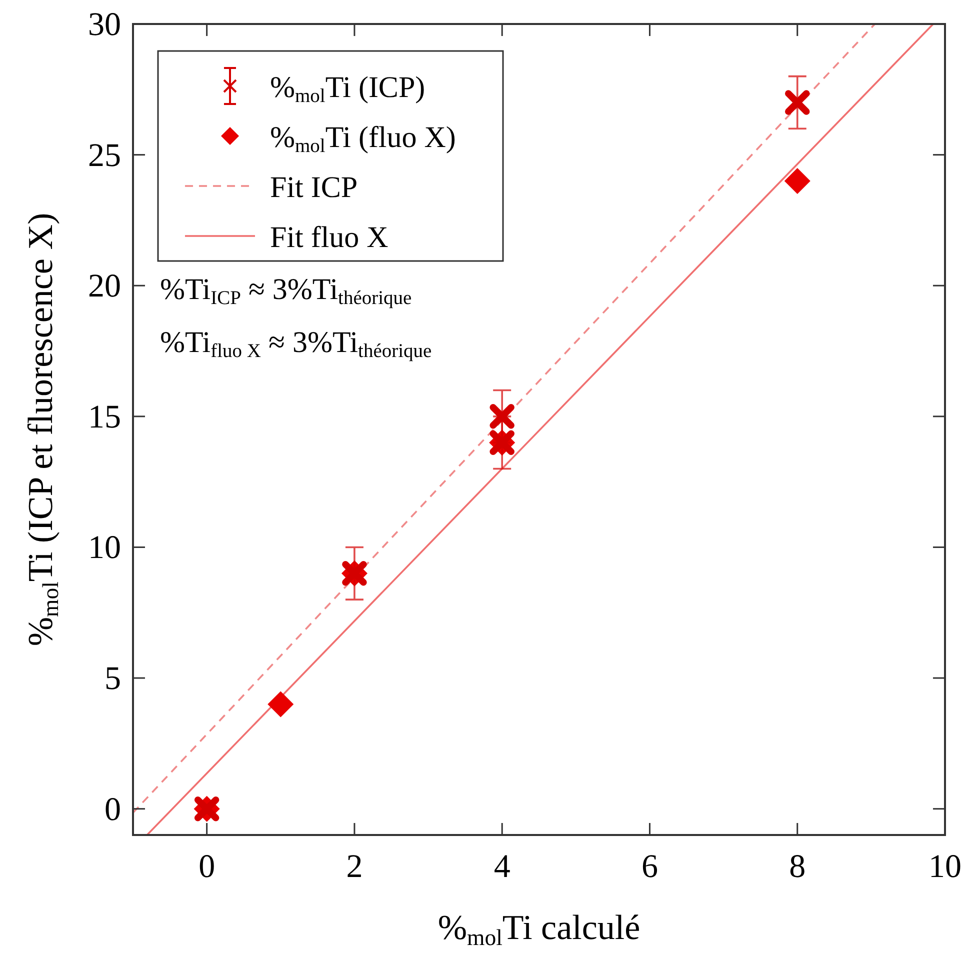  Describe the element at coordinates (104, 548) in the screenshot. I see `y-tick-label: 10` at that location.